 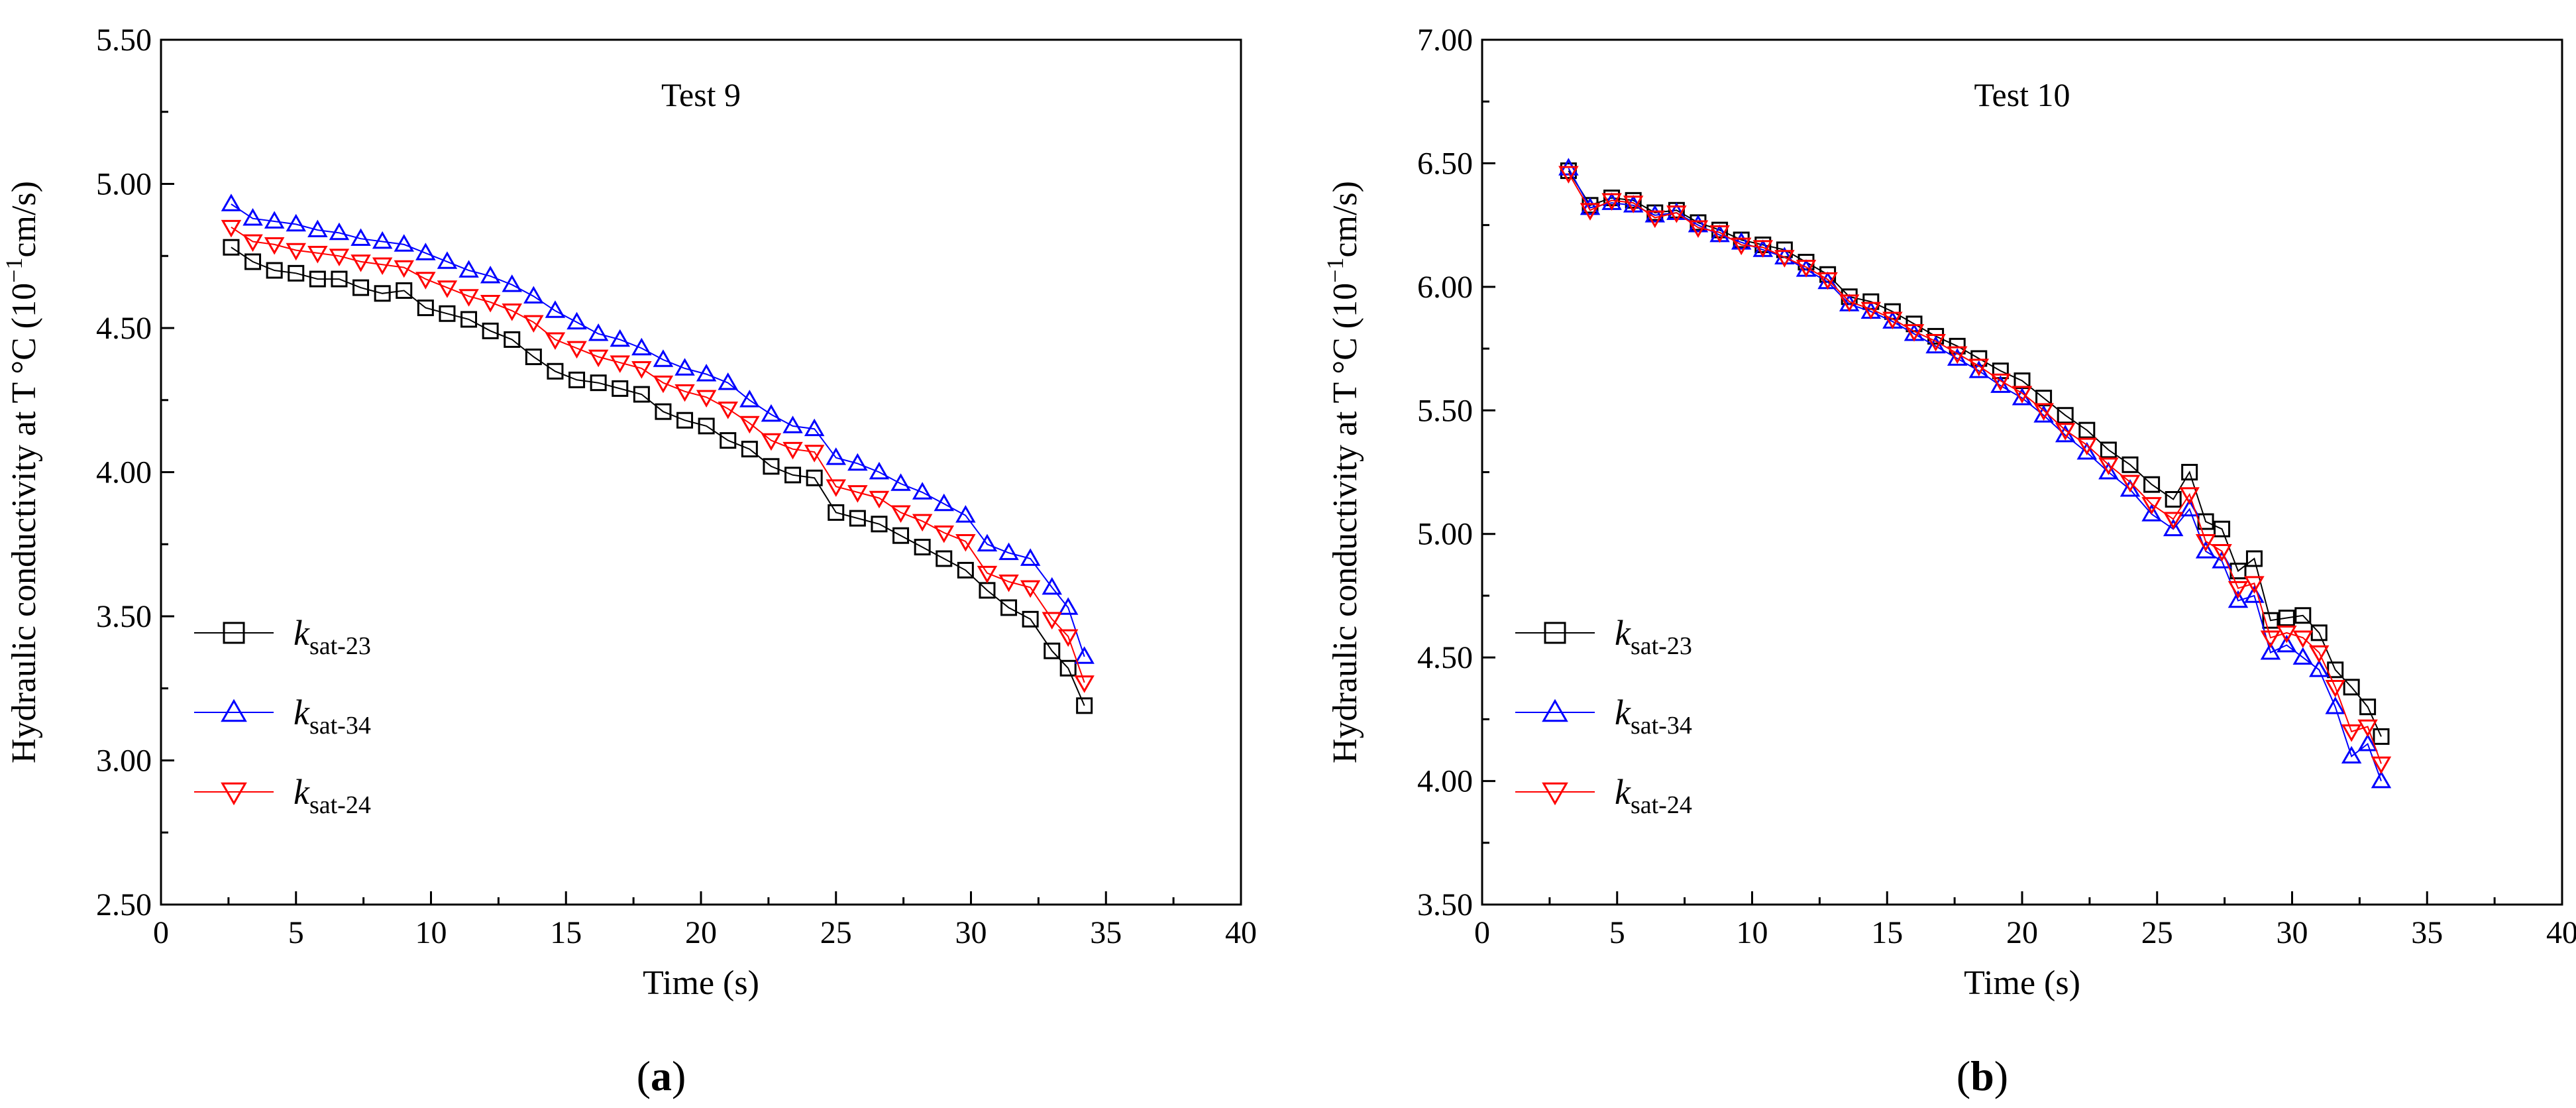 I want to click on x-tick-label: 40, so click(x=1241, y=932).